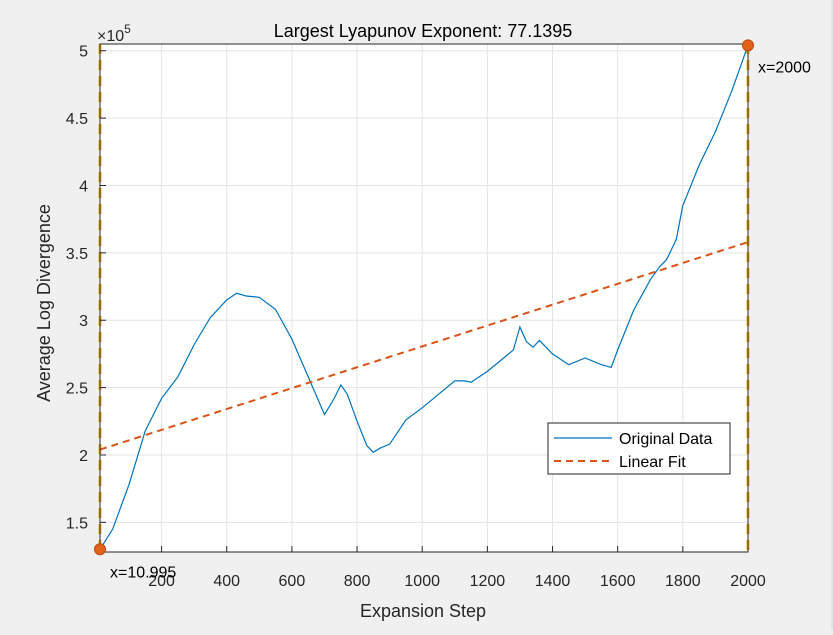  What do you see at coordinates (110, 36) in the screenshot?
I see `y-exponent-base: ×10` at bounding box center [110, 36].